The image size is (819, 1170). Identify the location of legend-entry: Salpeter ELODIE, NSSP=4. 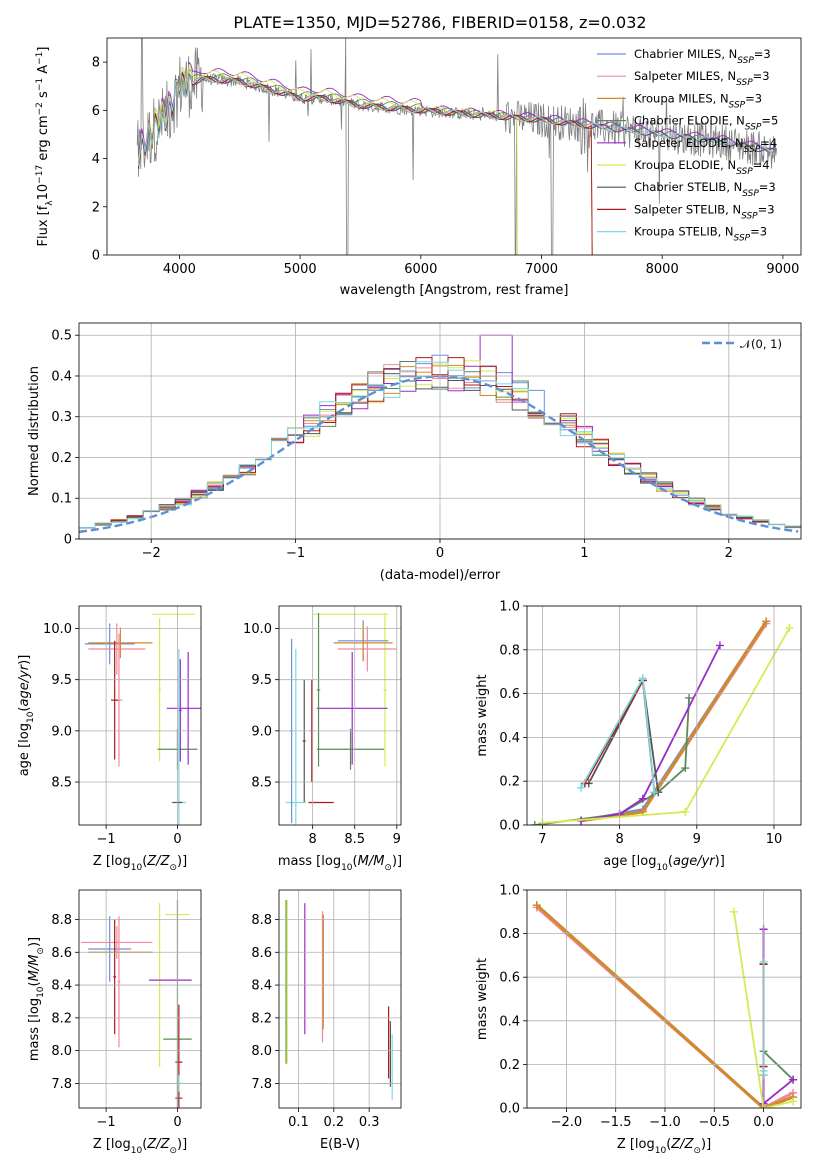
(705, 145).